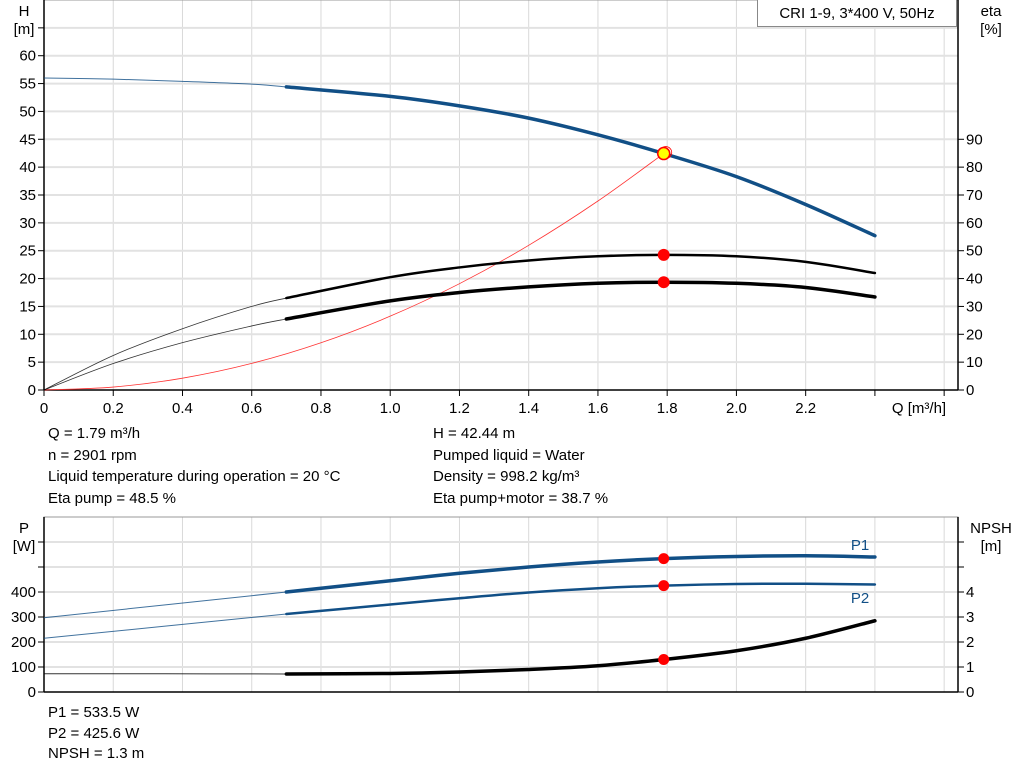 Image resolution: width=1024 pixels, height=781 pixels. I want to click on density-readout: Density = 998.2 kg/m³, so click(506, 476).